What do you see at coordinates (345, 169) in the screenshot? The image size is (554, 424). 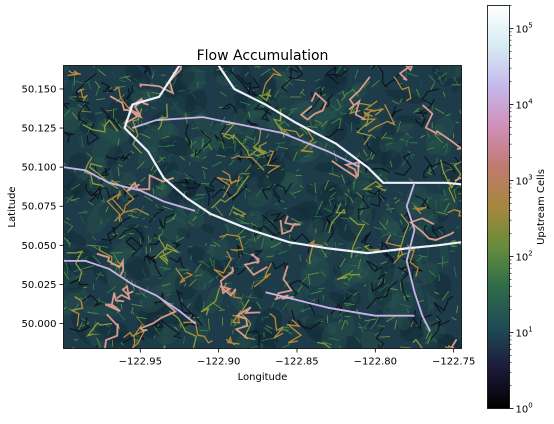 I see `channel` at bounding box center [345, 169].